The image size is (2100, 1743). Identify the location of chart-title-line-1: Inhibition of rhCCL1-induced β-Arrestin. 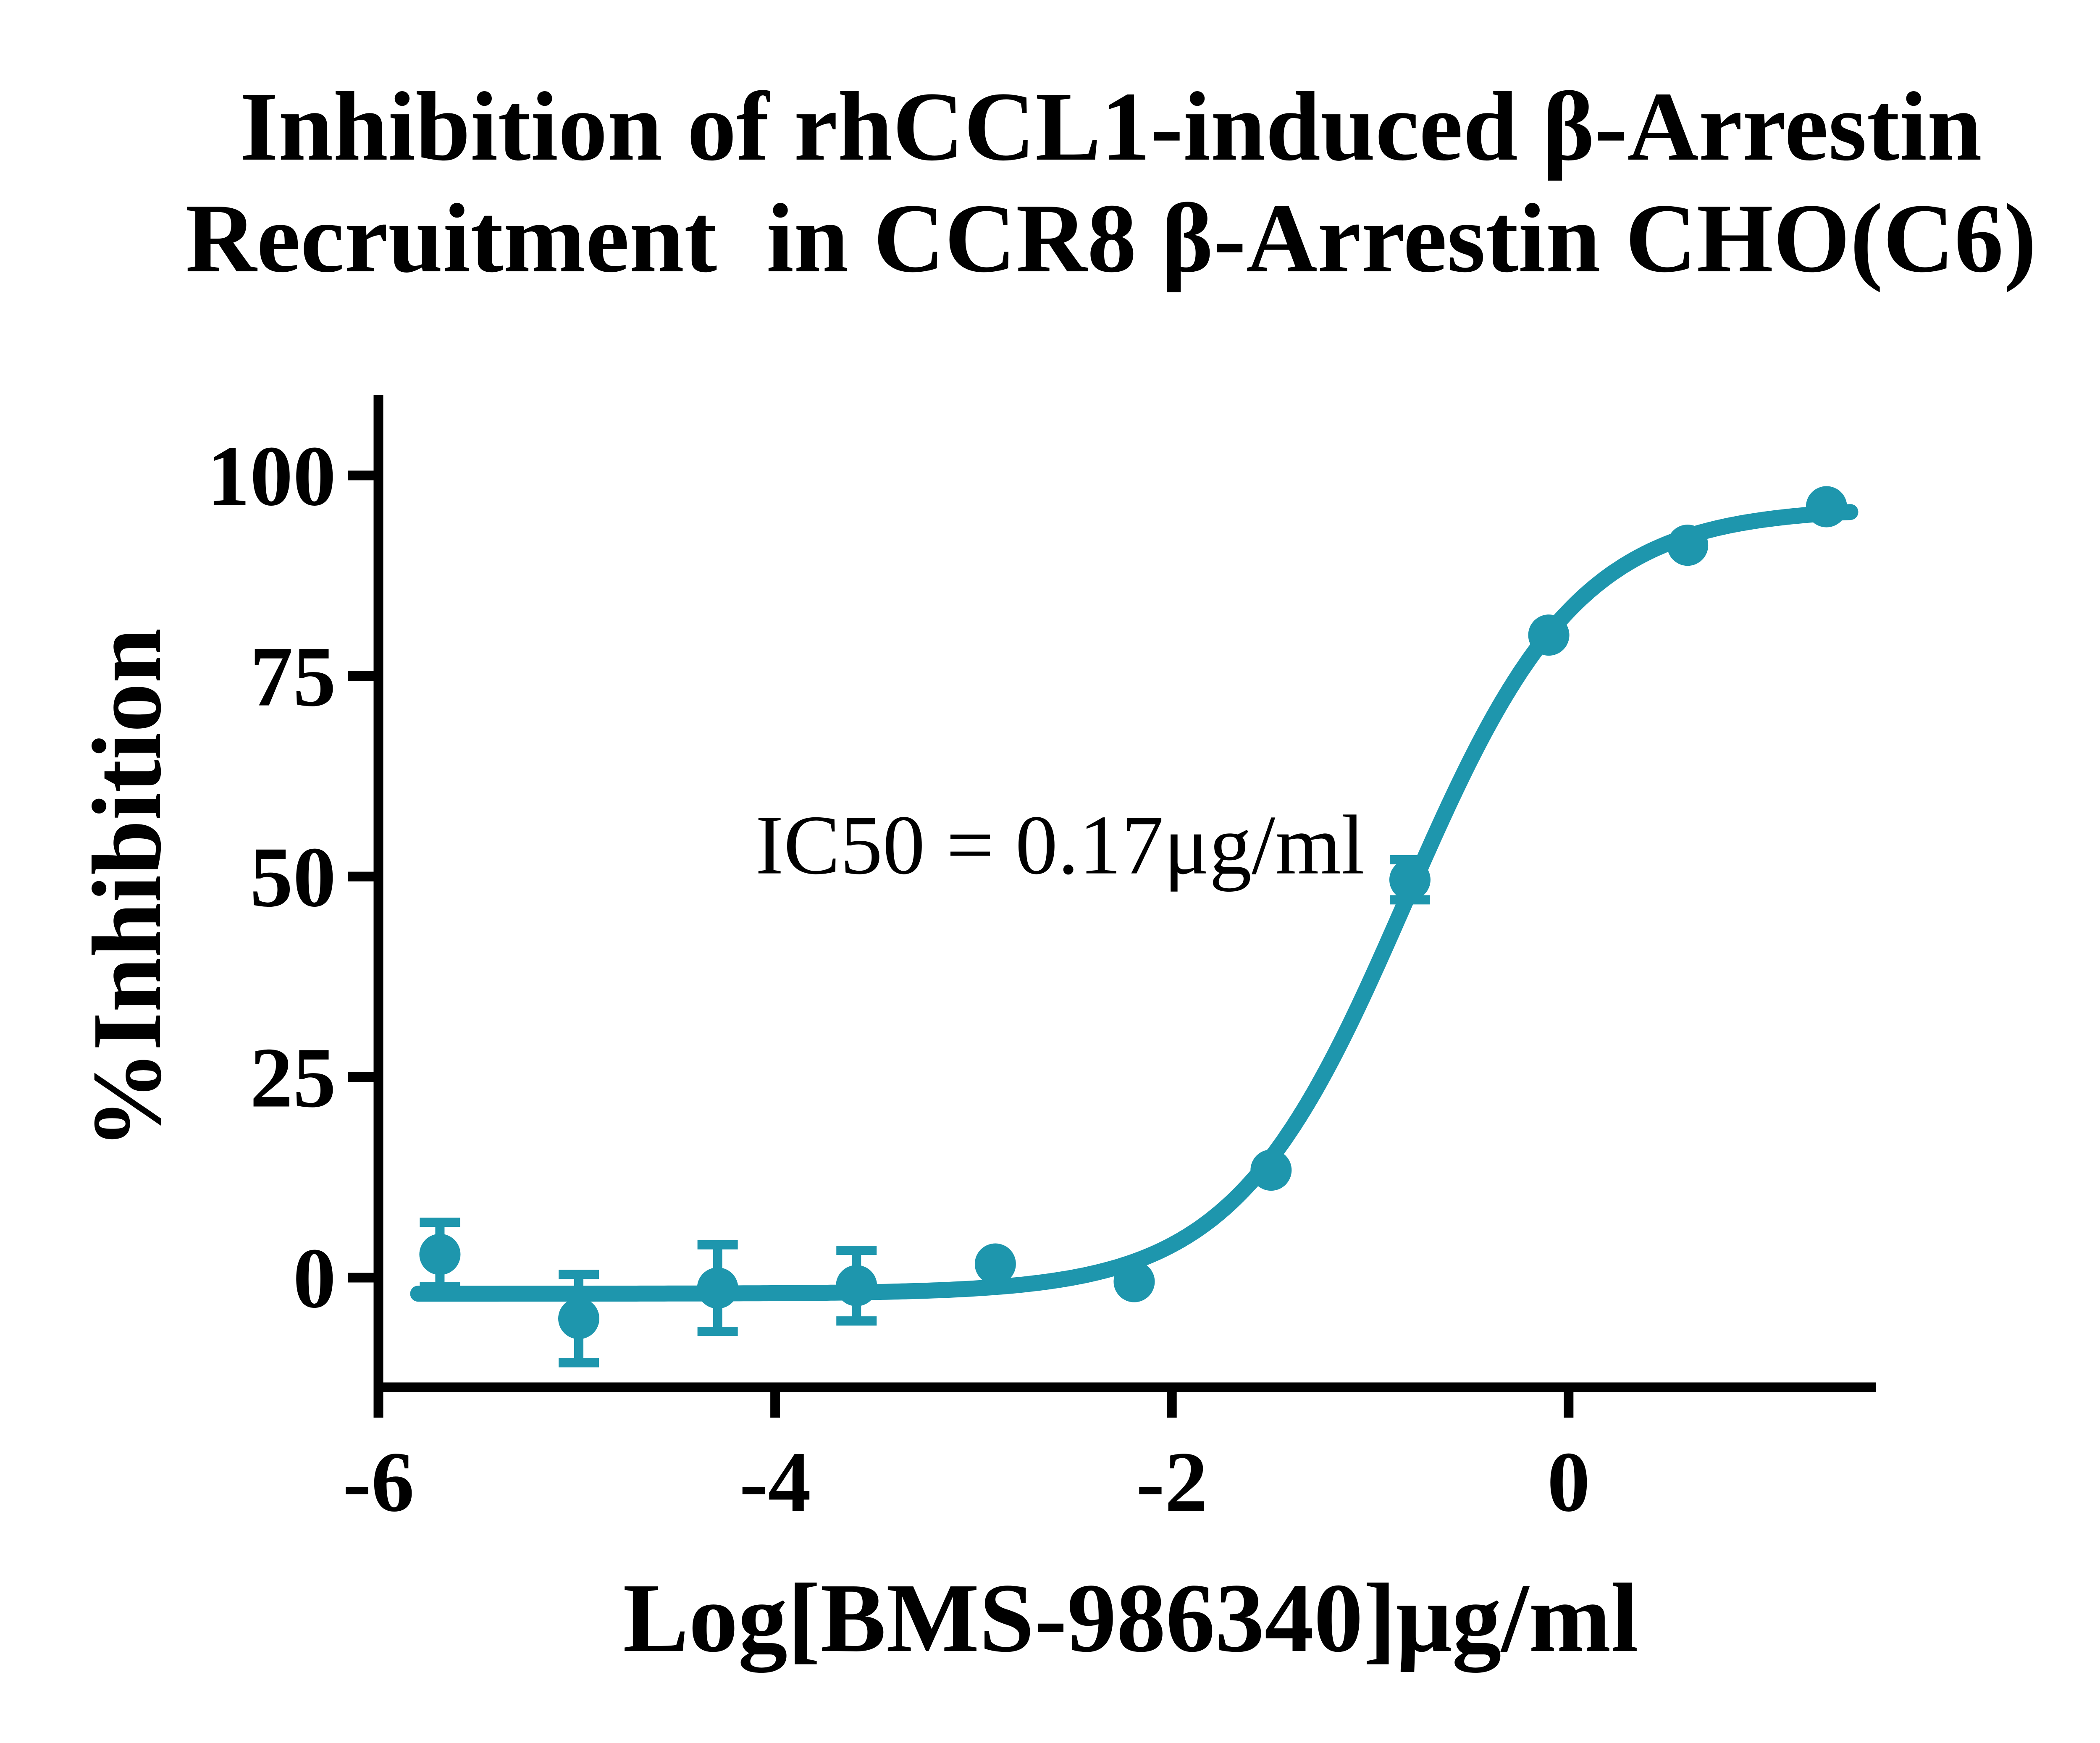
(1111, 126).